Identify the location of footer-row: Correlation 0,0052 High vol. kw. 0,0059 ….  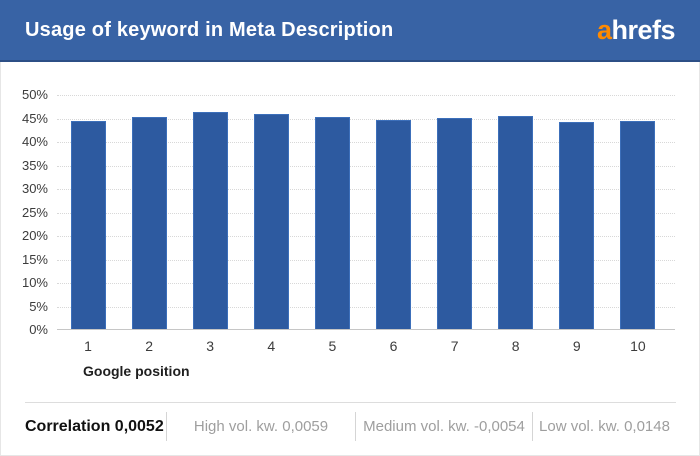
(350, 426).